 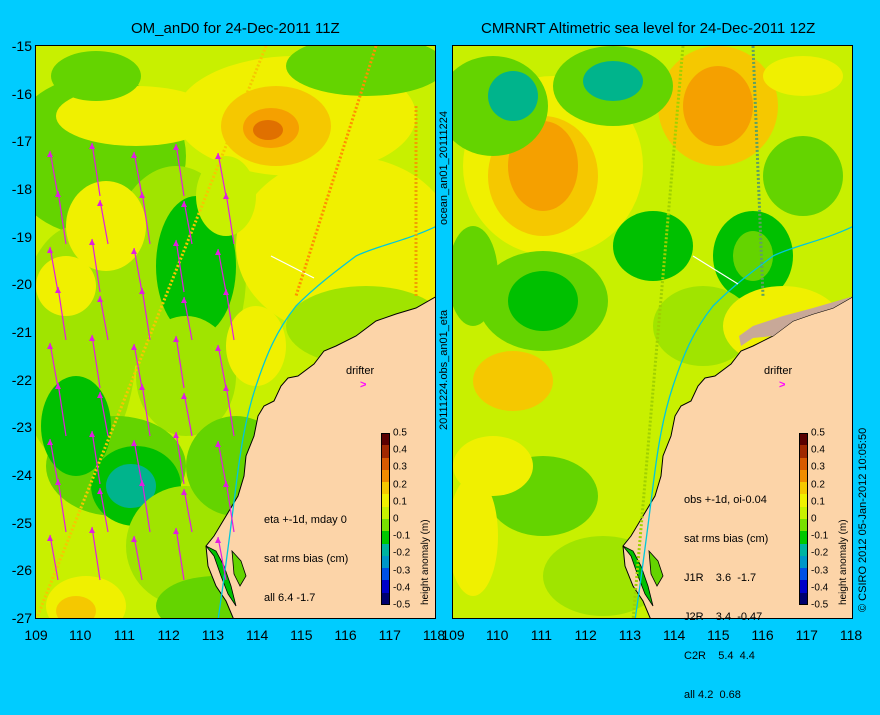 What do you see at coordinates (345, 635) in the screenshot?
I see `left-x-tick-label: 116` at bounding box center [345, 635].